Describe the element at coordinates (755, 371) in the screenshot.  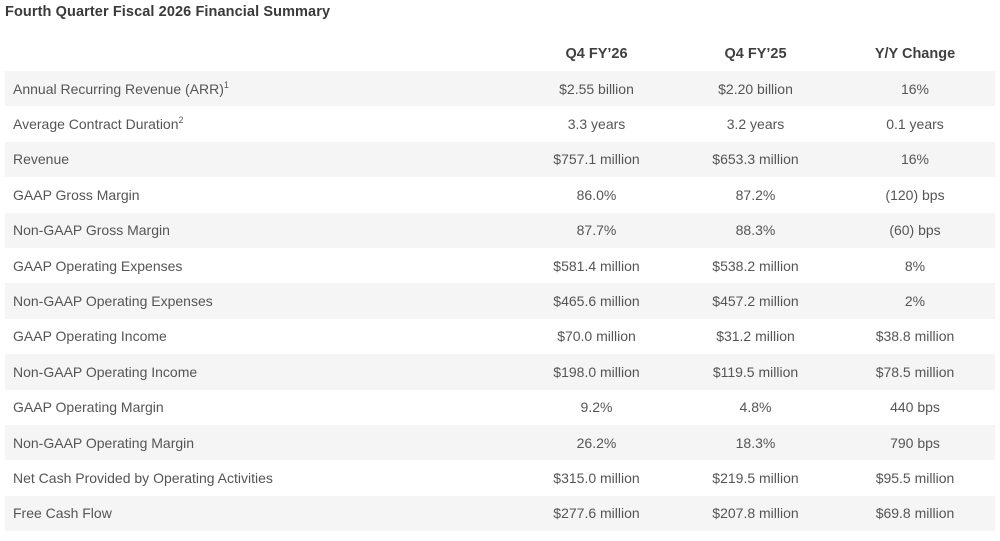
I see `value-q4-fy25: $119.5 million` at that location.